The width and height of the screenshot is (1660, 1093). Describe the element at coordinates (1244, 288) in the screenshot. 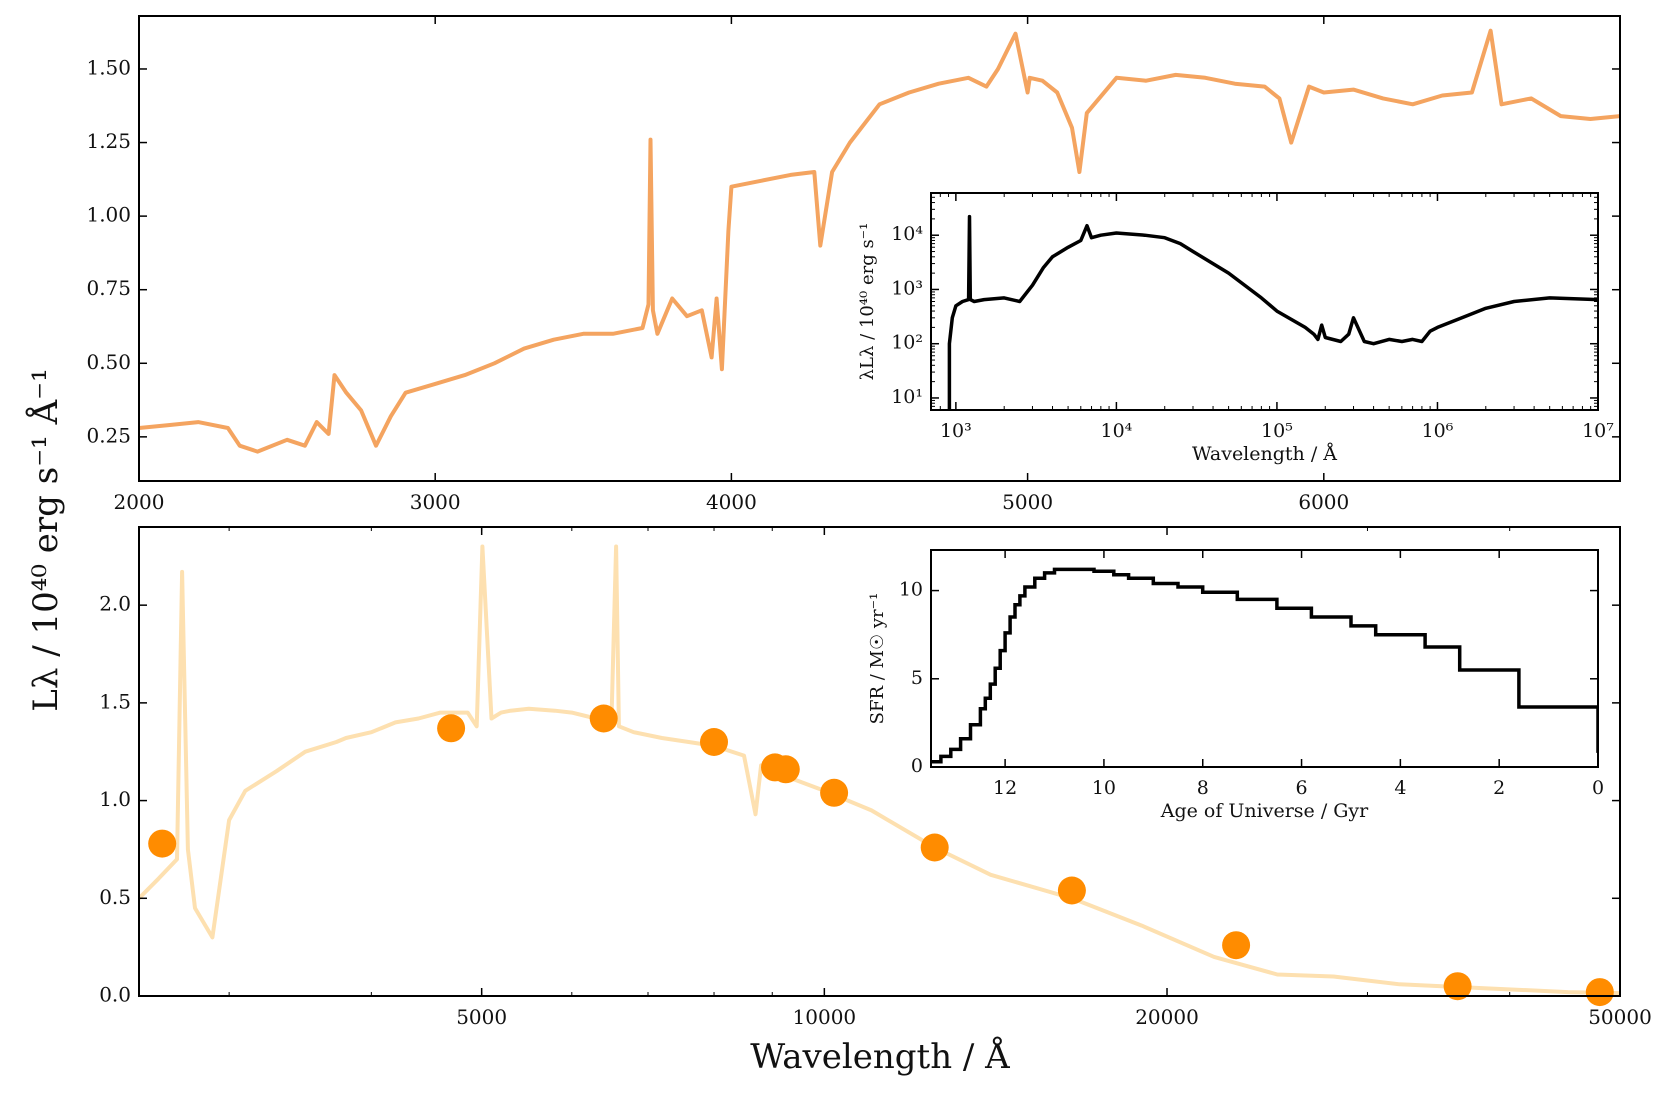

I see `inset-sed-y-tick: 10³` at that location.